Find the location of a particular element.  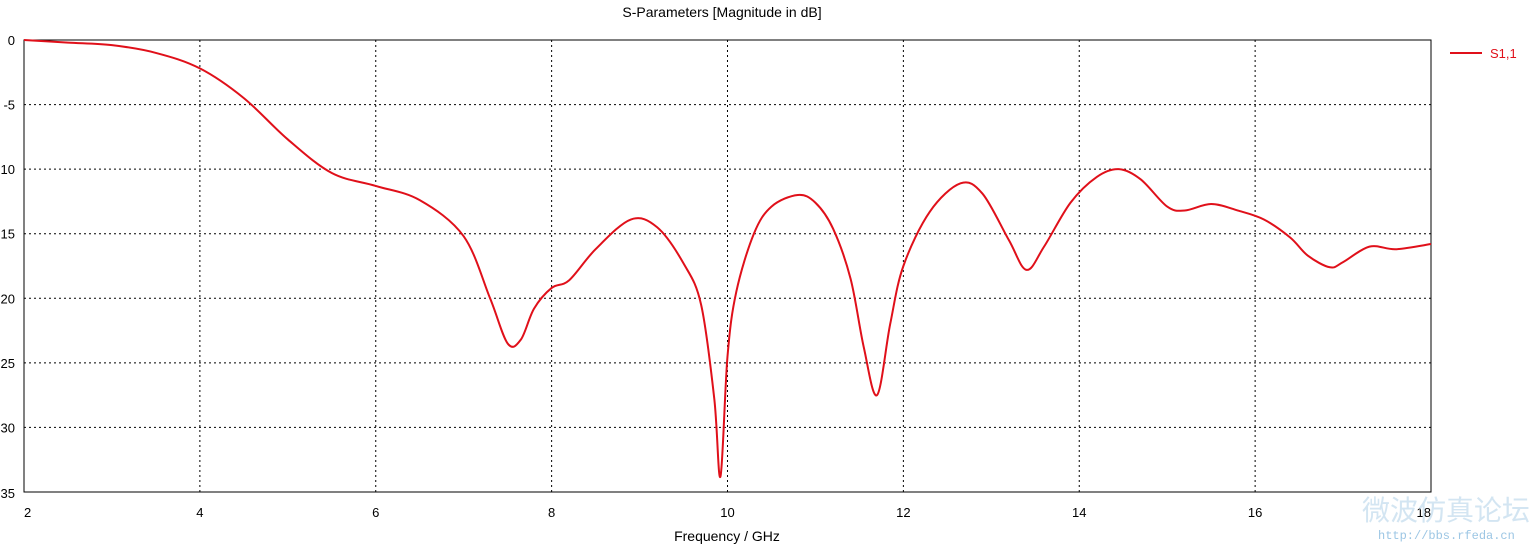

x-tick-label: 8 is located at coordinates (551, 512).